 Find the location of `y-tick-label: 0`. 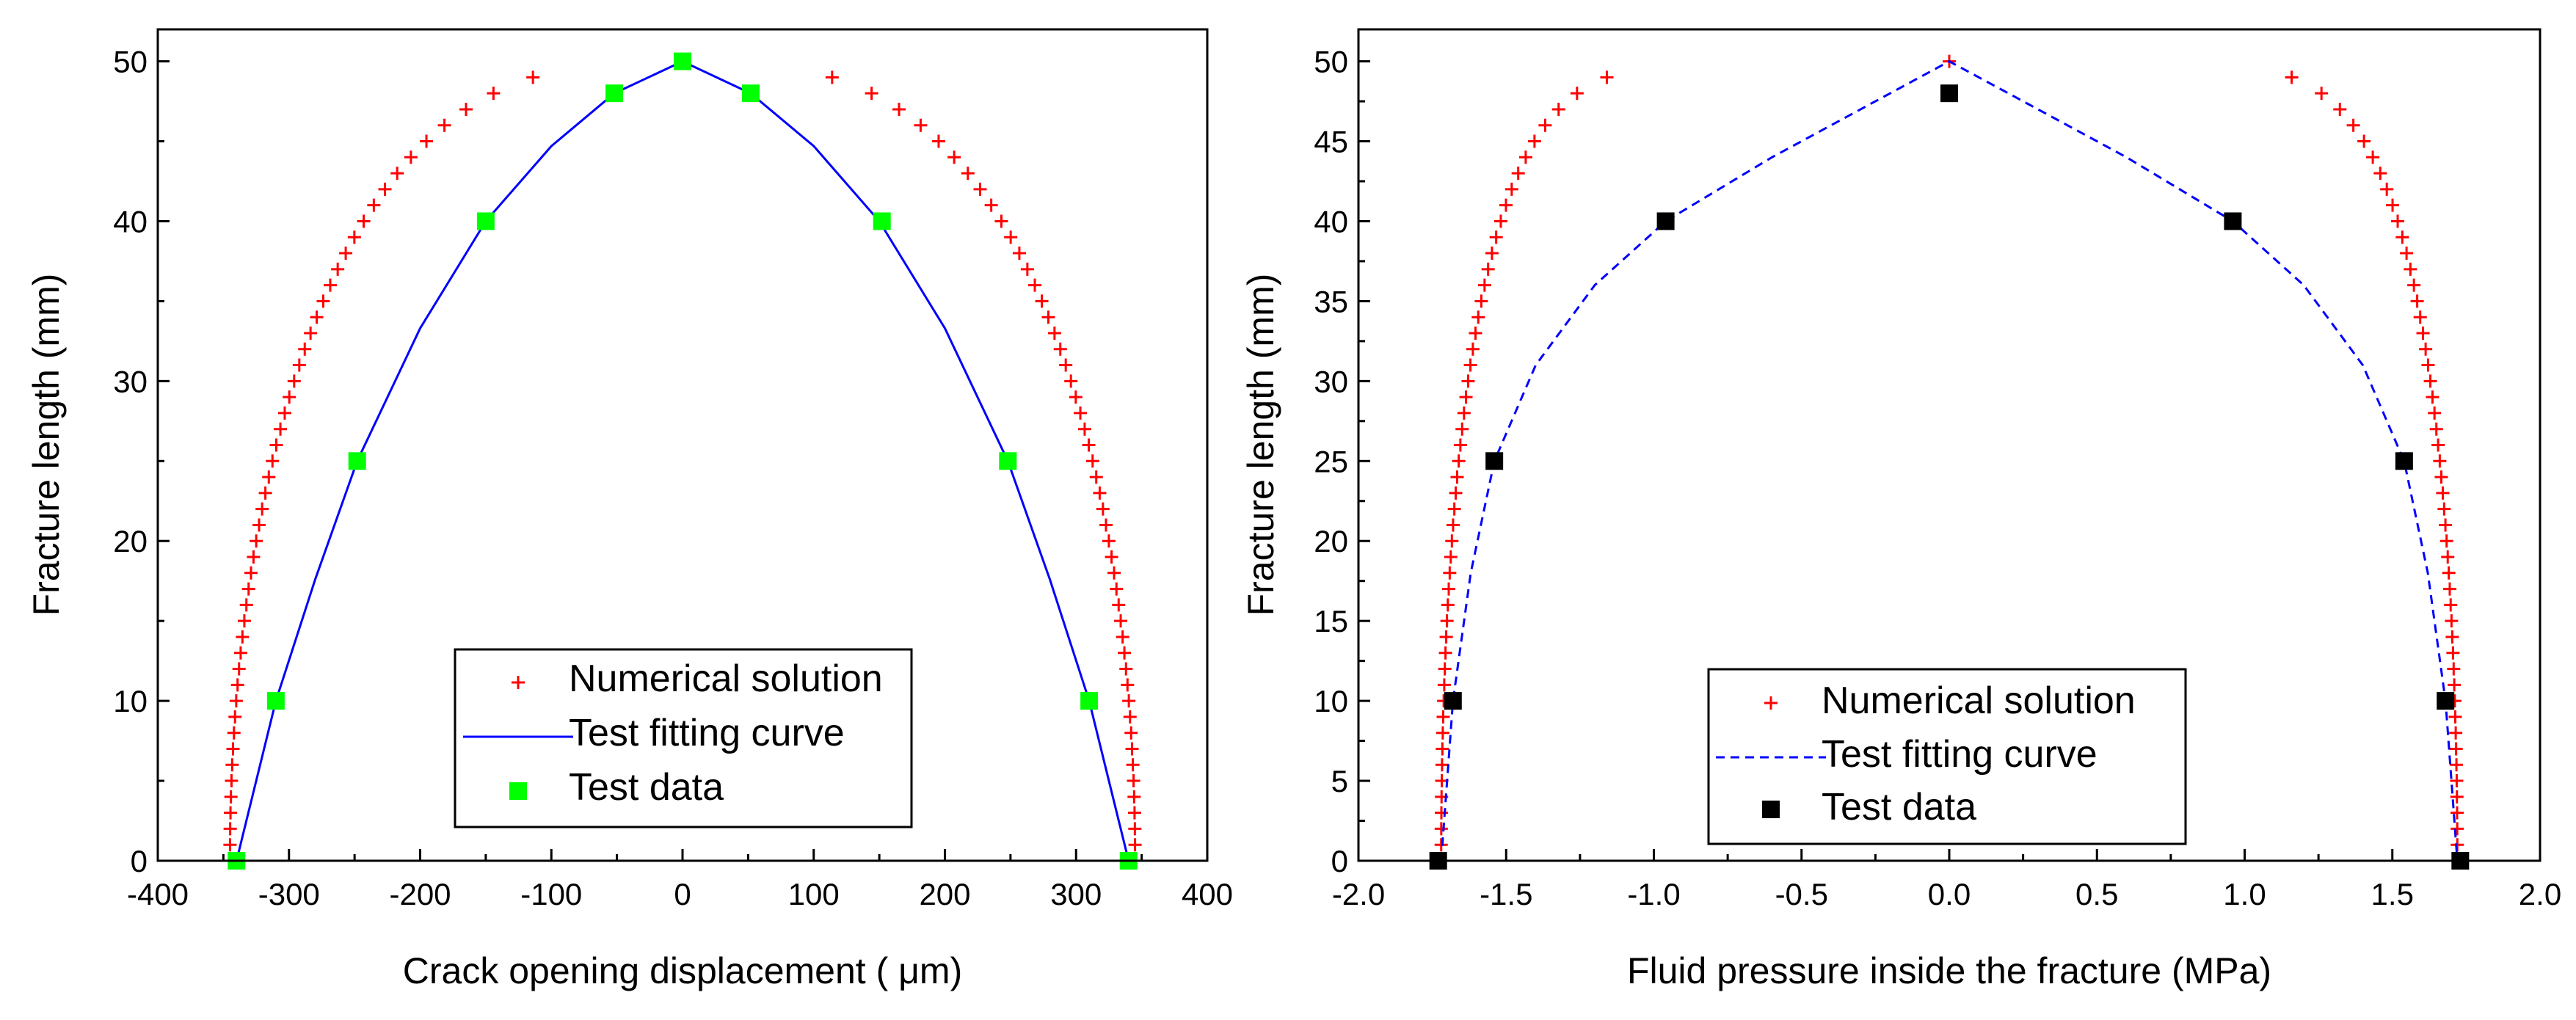

y-tick-label: 0 is located at coordinates (1339, 861).